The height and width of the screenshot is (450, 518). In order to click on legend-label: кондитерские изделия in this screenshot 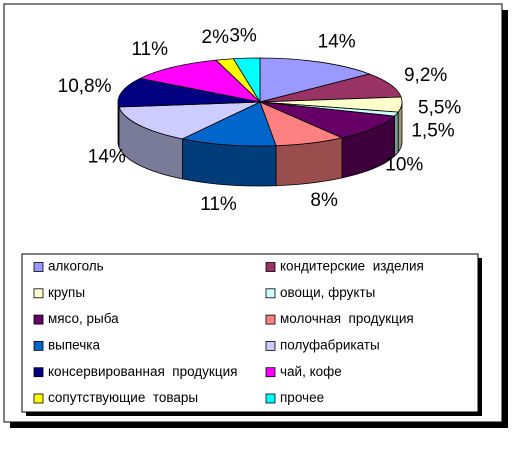, I will do `click(352, 266)`.